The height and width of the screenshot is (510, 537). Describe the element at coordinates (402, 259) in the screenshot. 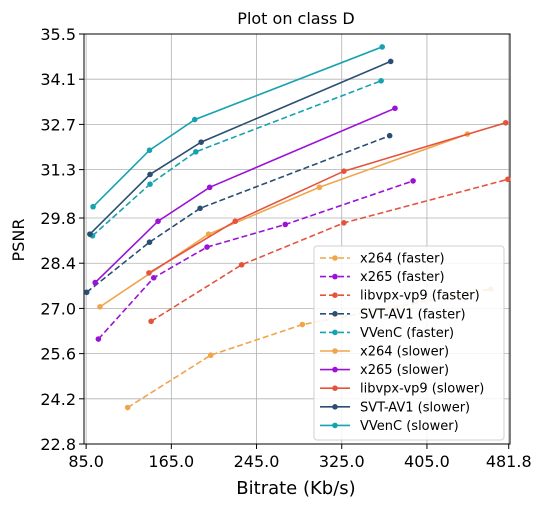

I see `legend-label: x264 (faster)` at that location.